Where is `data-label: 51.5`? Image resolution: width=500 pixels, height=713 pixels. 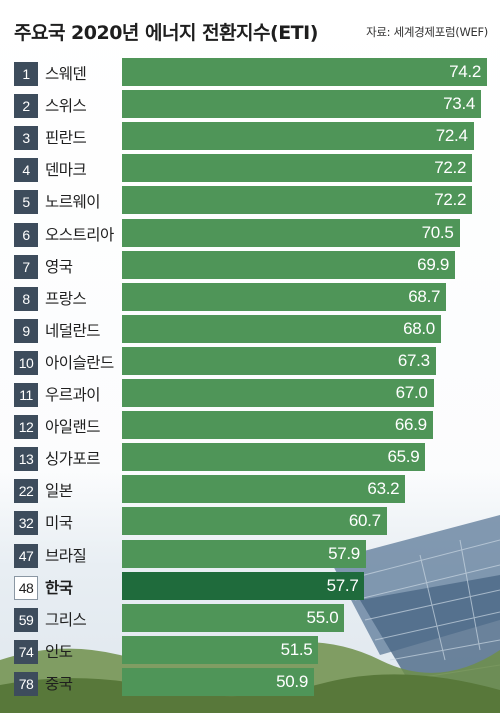 data-label: 51.5 is located at coordinates (296, 649).